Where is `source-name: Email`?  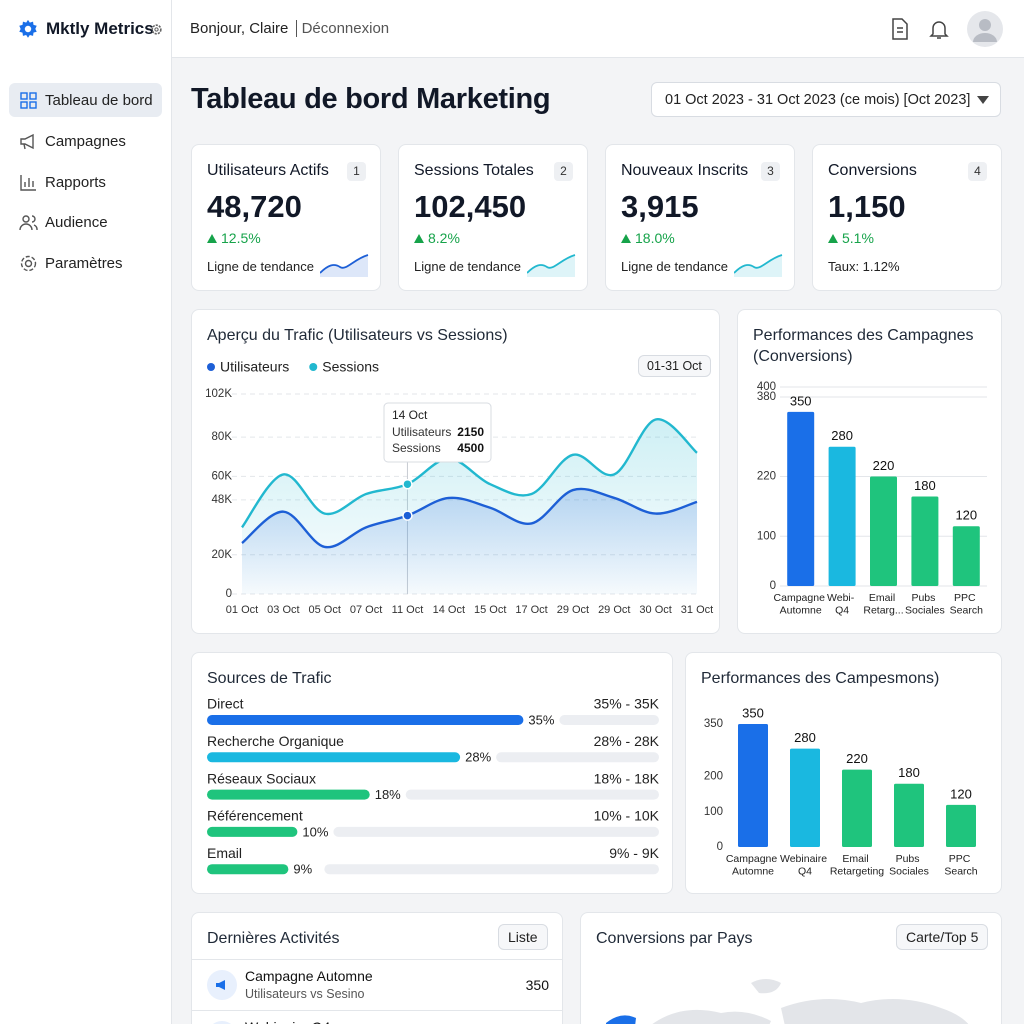
source-name: Email is located at coordinates (224, 853).